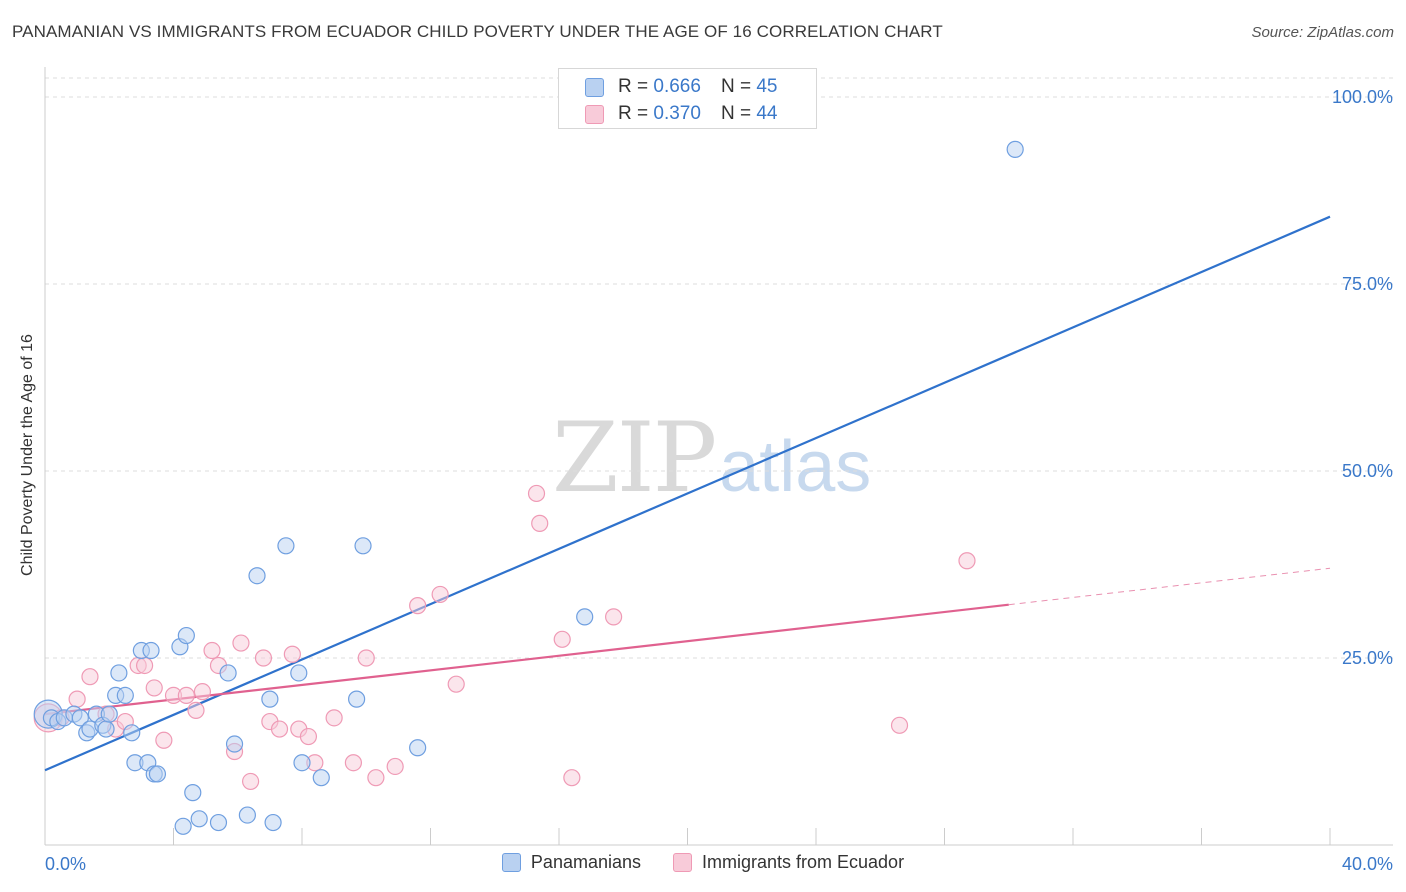 This screenshot has width=1406, height=892. Describe the element at coordinates (677, 113) in the screenshot. I see `legend-r-value: 0.370` at that location.